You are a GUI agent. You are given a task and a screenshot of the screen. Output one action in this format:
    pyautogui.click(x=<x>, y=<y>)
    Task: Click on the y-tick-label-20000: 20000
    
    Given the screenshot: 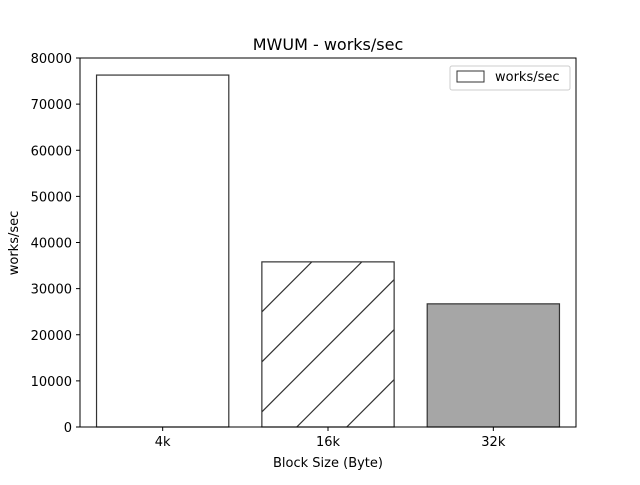 What is the action you would take?
    pyautogui.click(x=51, y=336)
    